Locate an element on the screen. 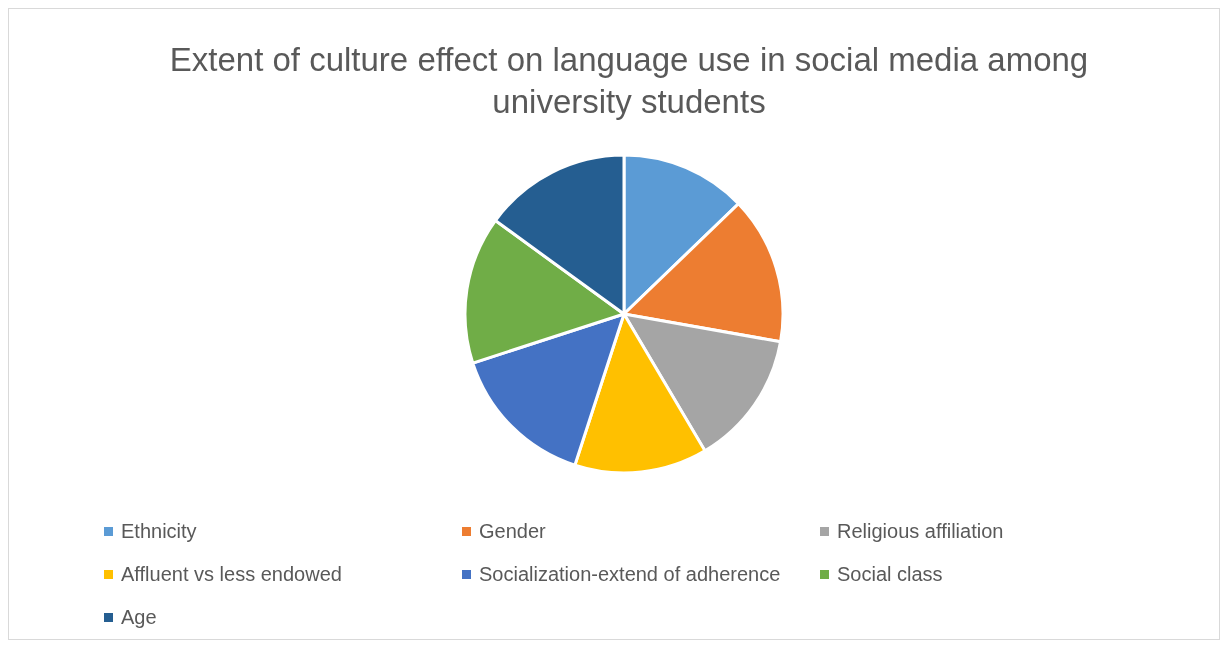  legend-label: Socialization-extend of adherence is located at coordinates (630, 574).